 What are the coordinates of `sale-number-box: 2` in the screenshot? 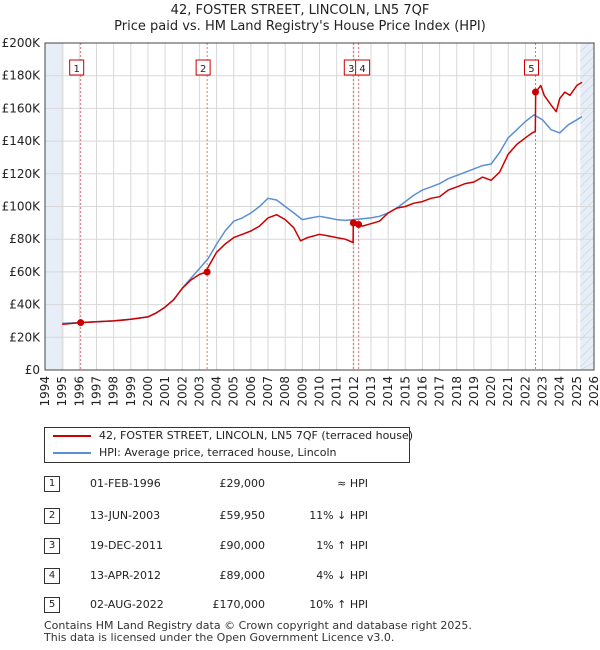 It's located at (52, 516).